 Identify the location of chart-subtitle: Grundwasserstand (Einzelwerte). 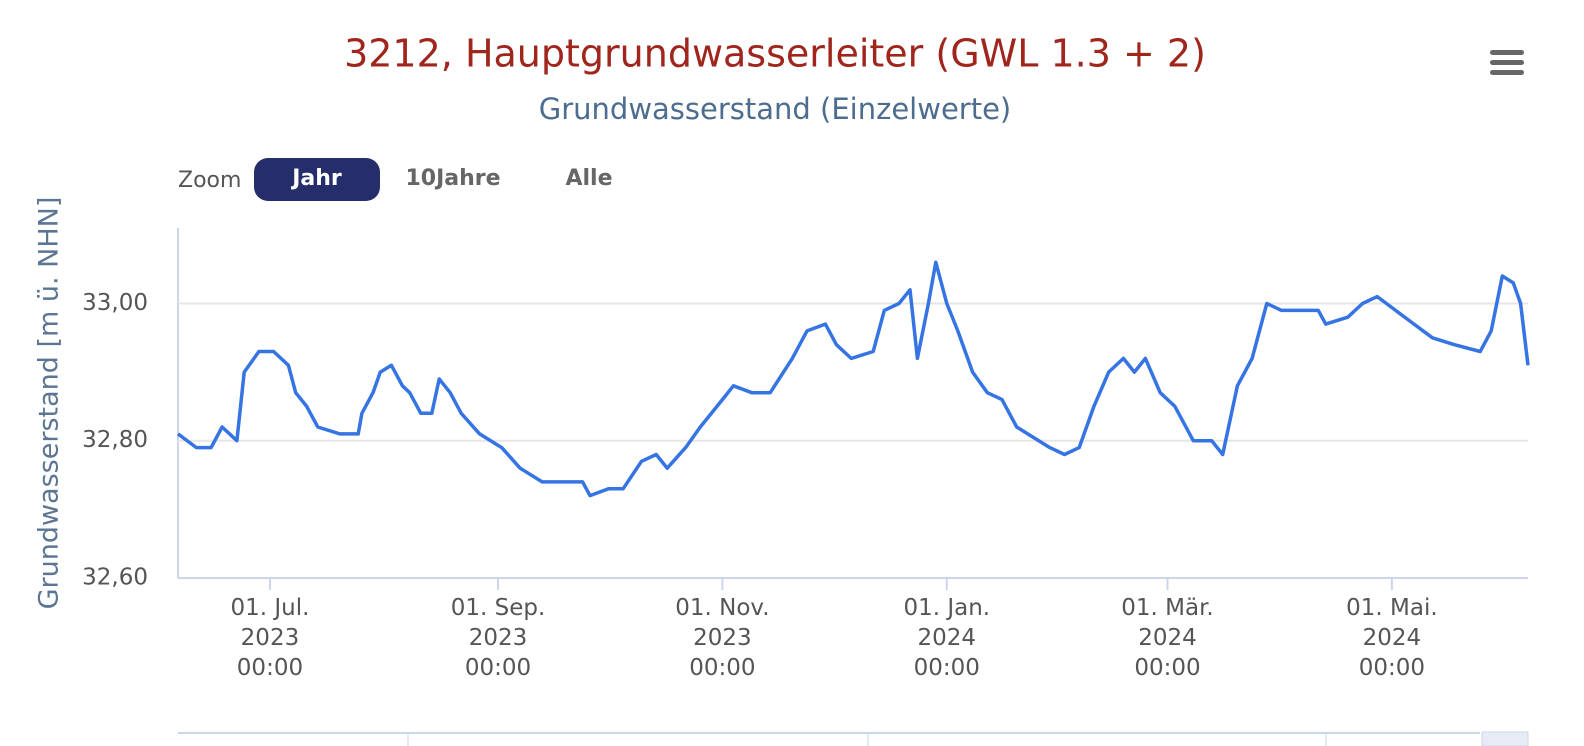
(775, 109).